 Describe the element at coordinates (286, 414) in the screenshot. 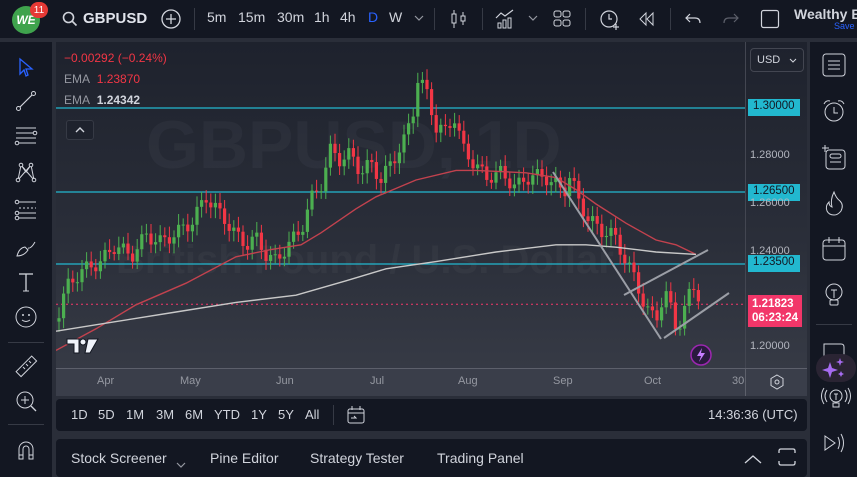

I see `range-5y: 5Y` at that location.